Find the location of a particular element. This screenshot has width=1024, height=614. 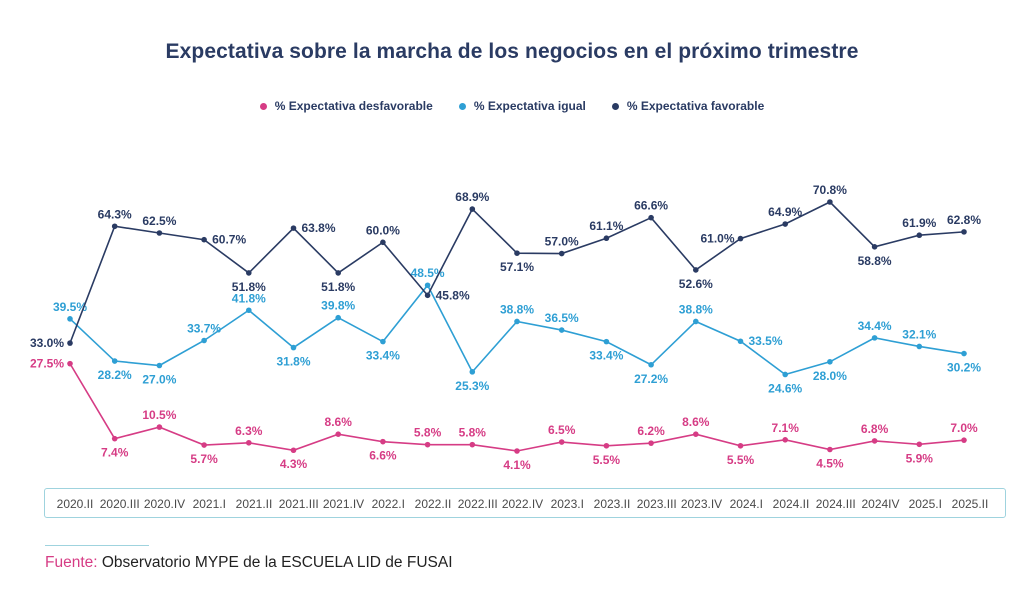

data-label-favorable: 68.9% is located at coordinates (472, 197).